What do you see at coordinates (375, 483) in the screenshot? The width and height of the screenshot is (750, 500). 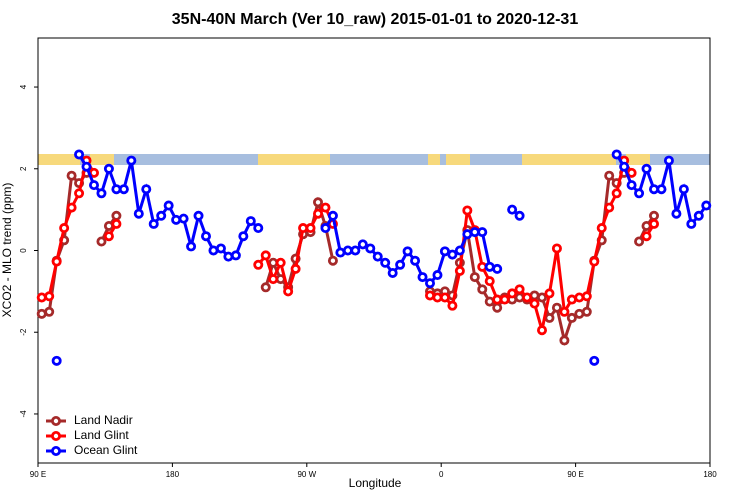 I see `x-axis-label: Longitude` at bounding box center [375, 483].